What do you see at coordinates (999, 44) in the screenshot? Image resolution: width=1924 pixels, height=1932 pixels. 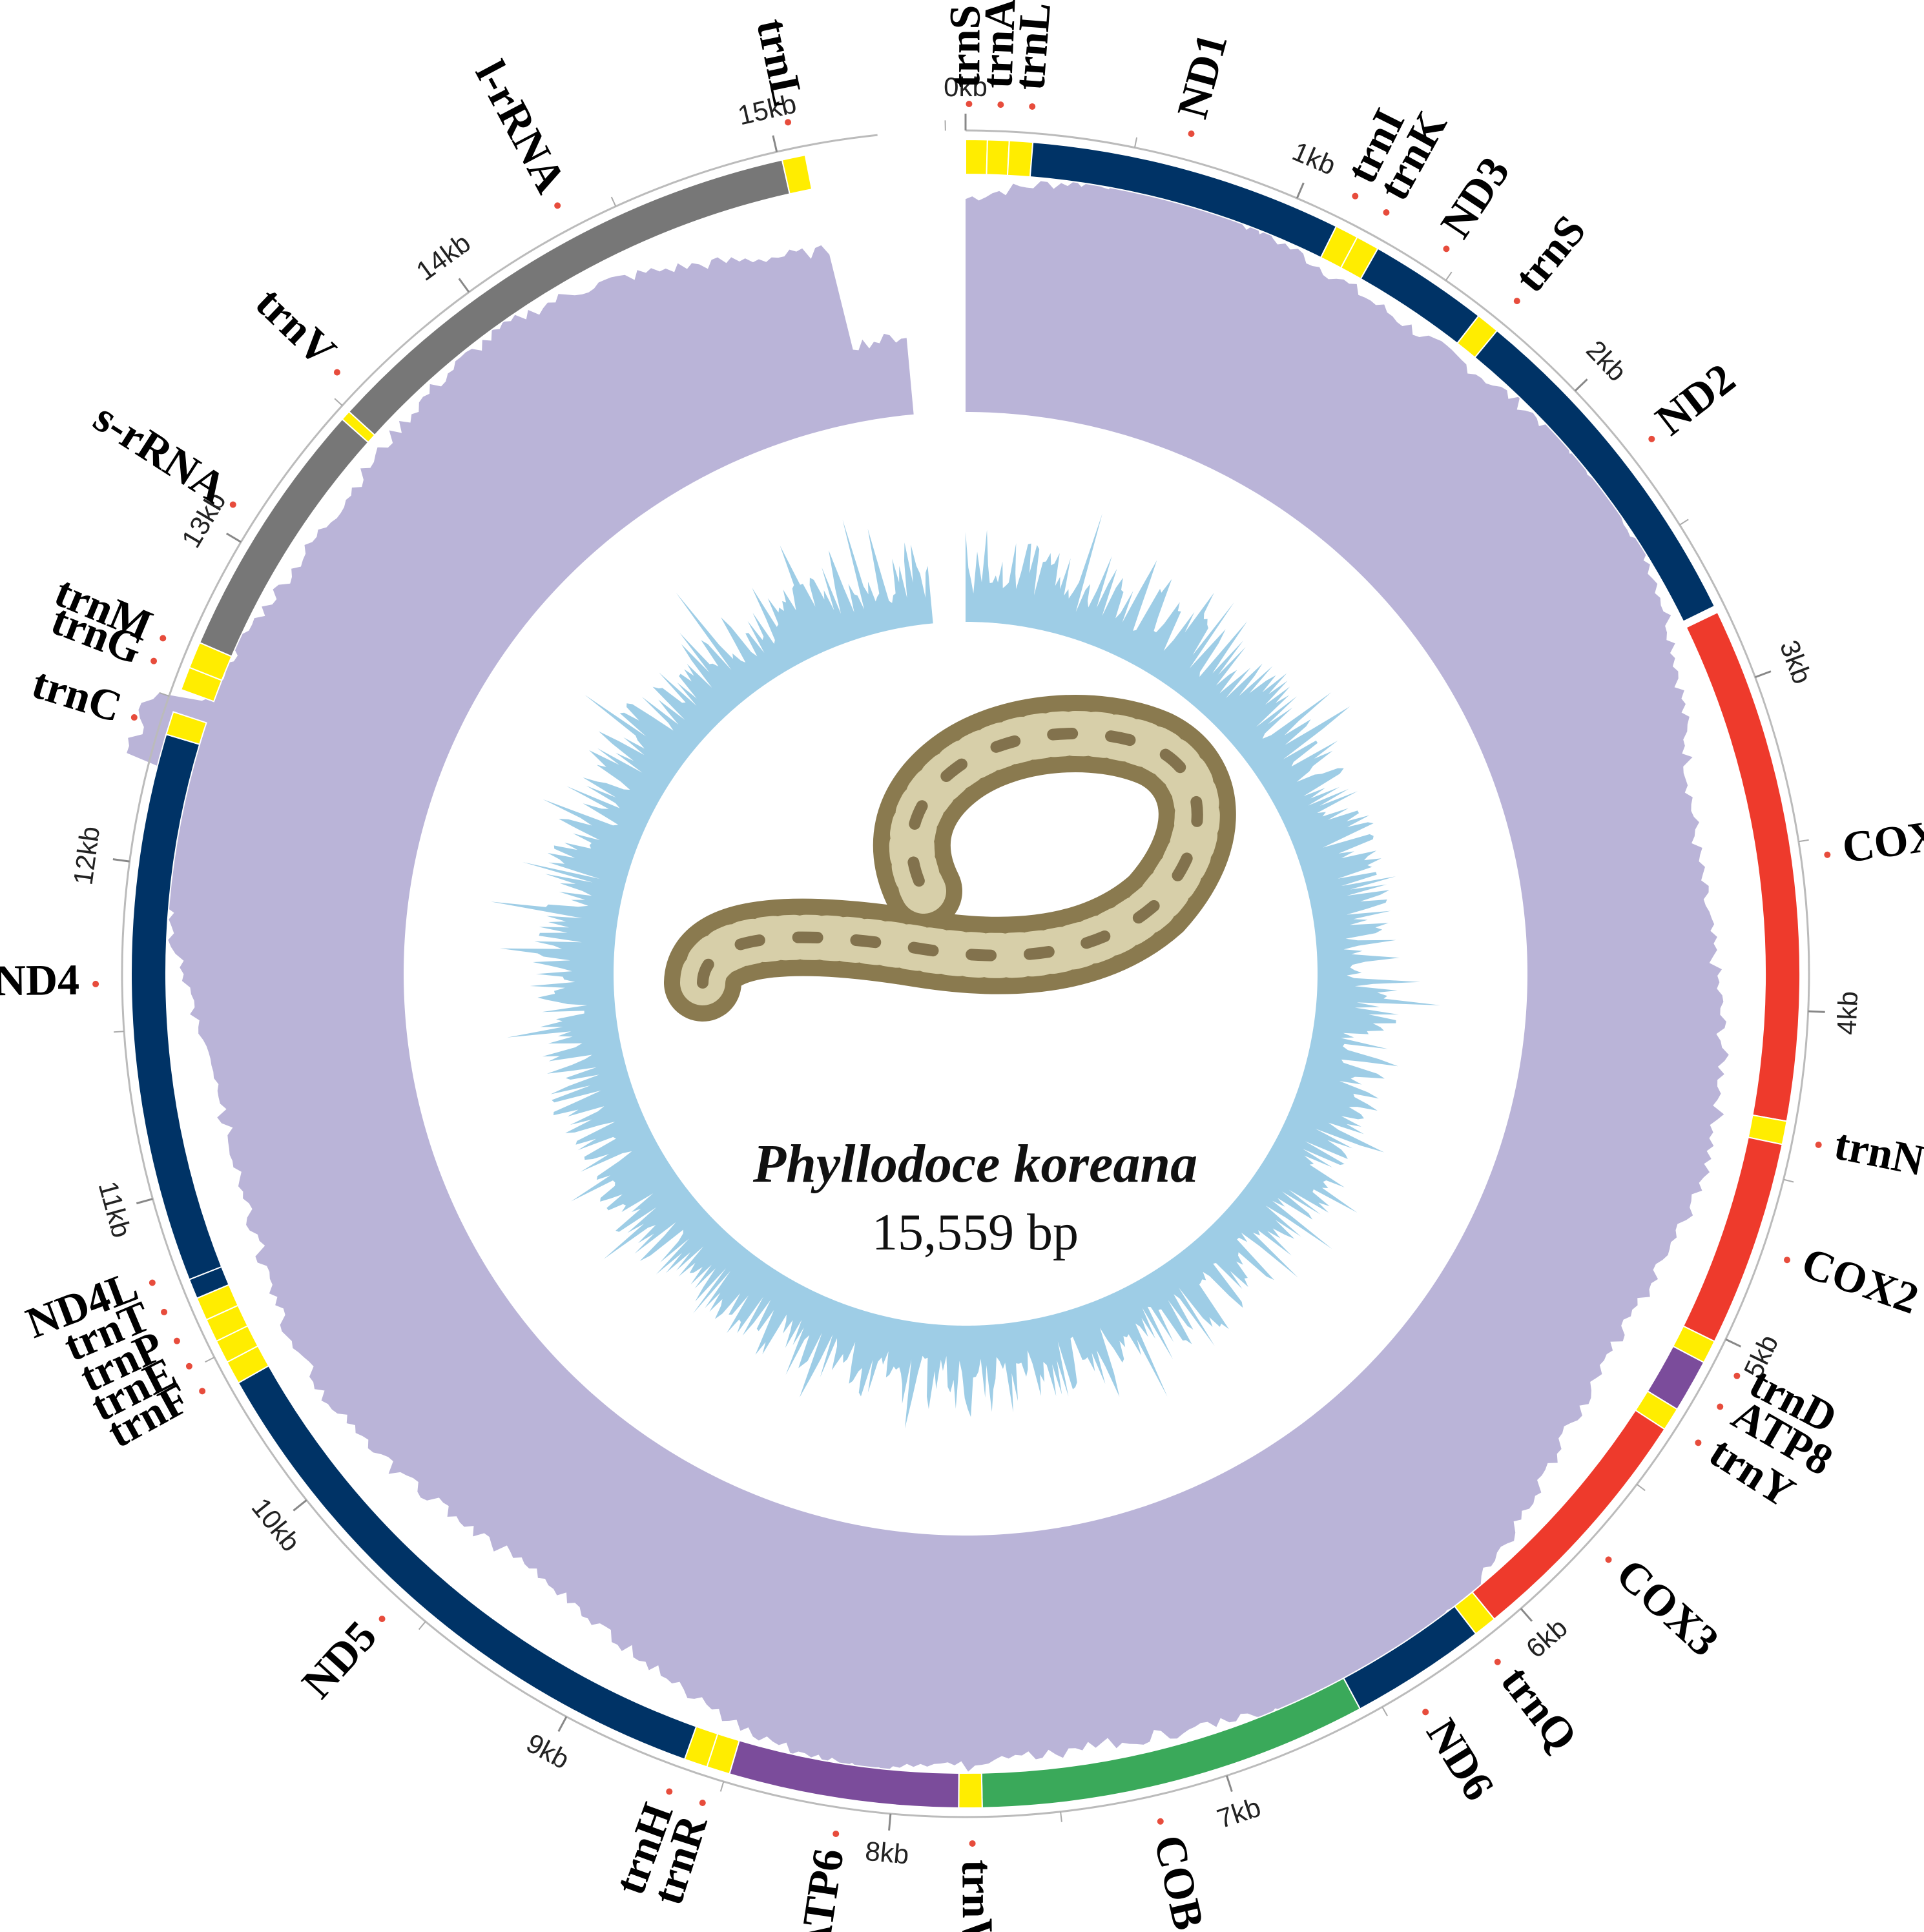 I see `gene-label-trna-1: trnA` at bounding box center [999, 44].